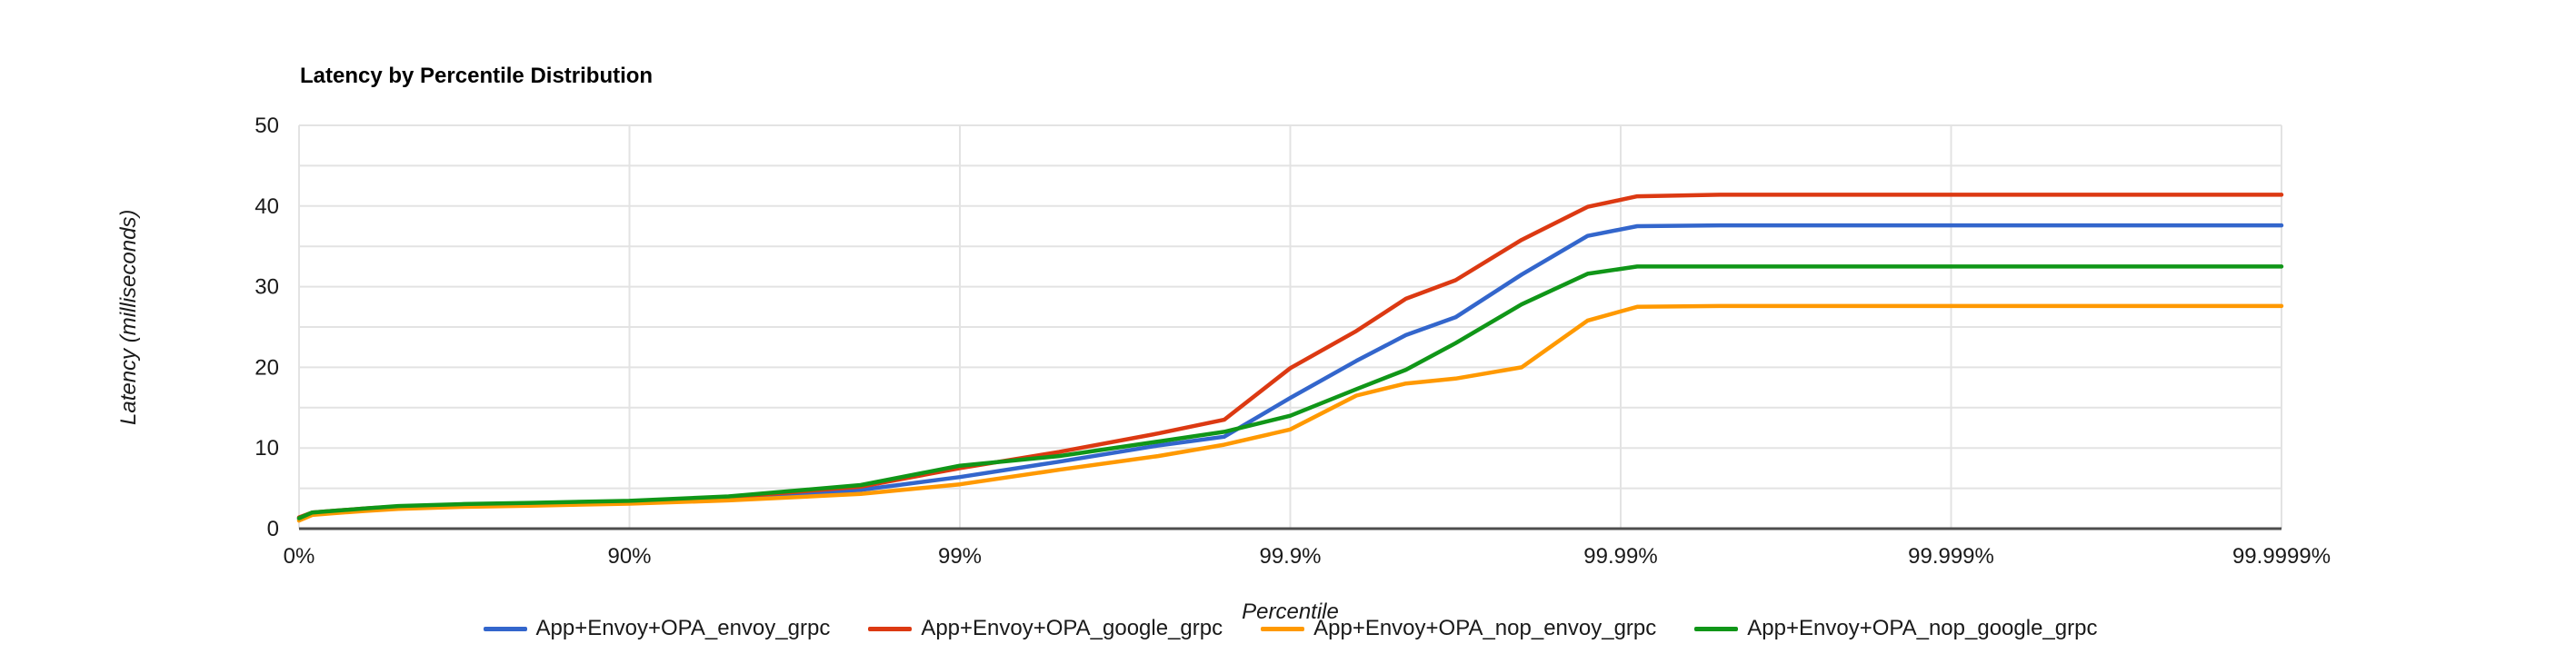 The width and height of the screenshot is (2576, 654). I want to click on x-tick-label: 90%, so click(629, 556).